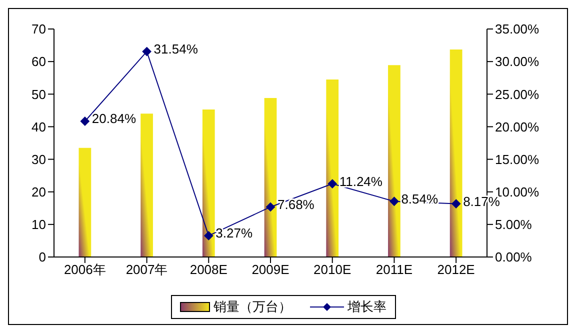  I want to click on y2-tick-label: 5.00%, so click(513, 224).